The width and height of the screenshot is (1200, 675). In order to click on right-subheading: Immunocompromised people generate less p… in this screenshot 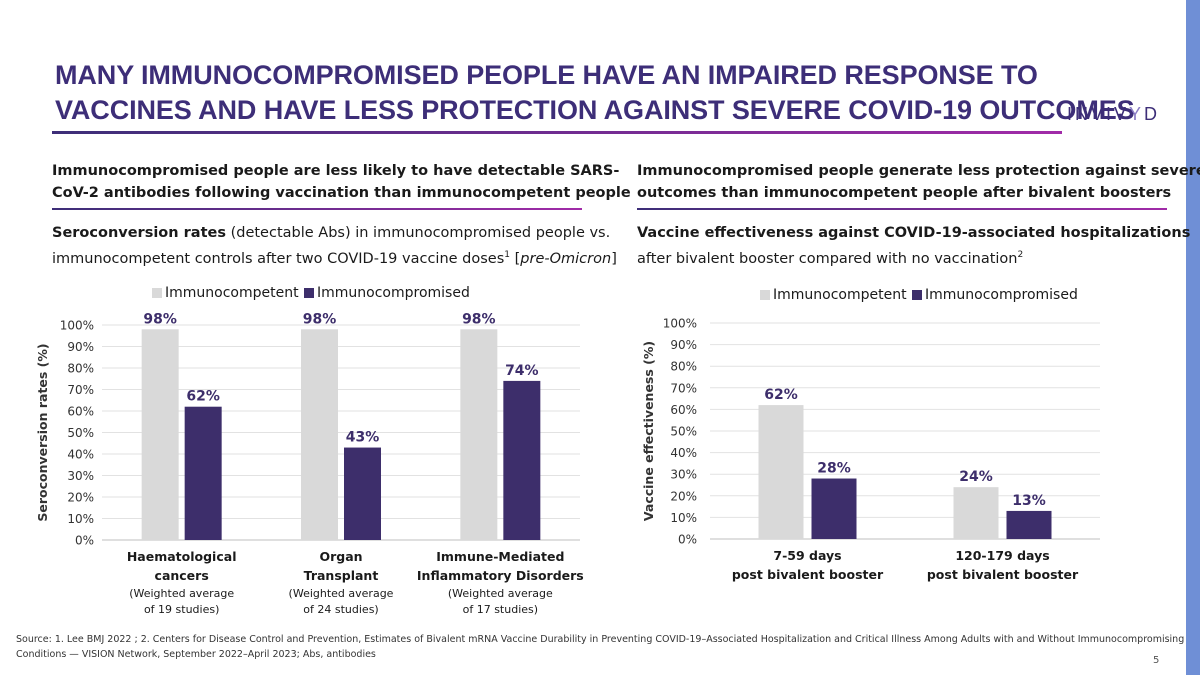, I will do `click(918, 182)`.